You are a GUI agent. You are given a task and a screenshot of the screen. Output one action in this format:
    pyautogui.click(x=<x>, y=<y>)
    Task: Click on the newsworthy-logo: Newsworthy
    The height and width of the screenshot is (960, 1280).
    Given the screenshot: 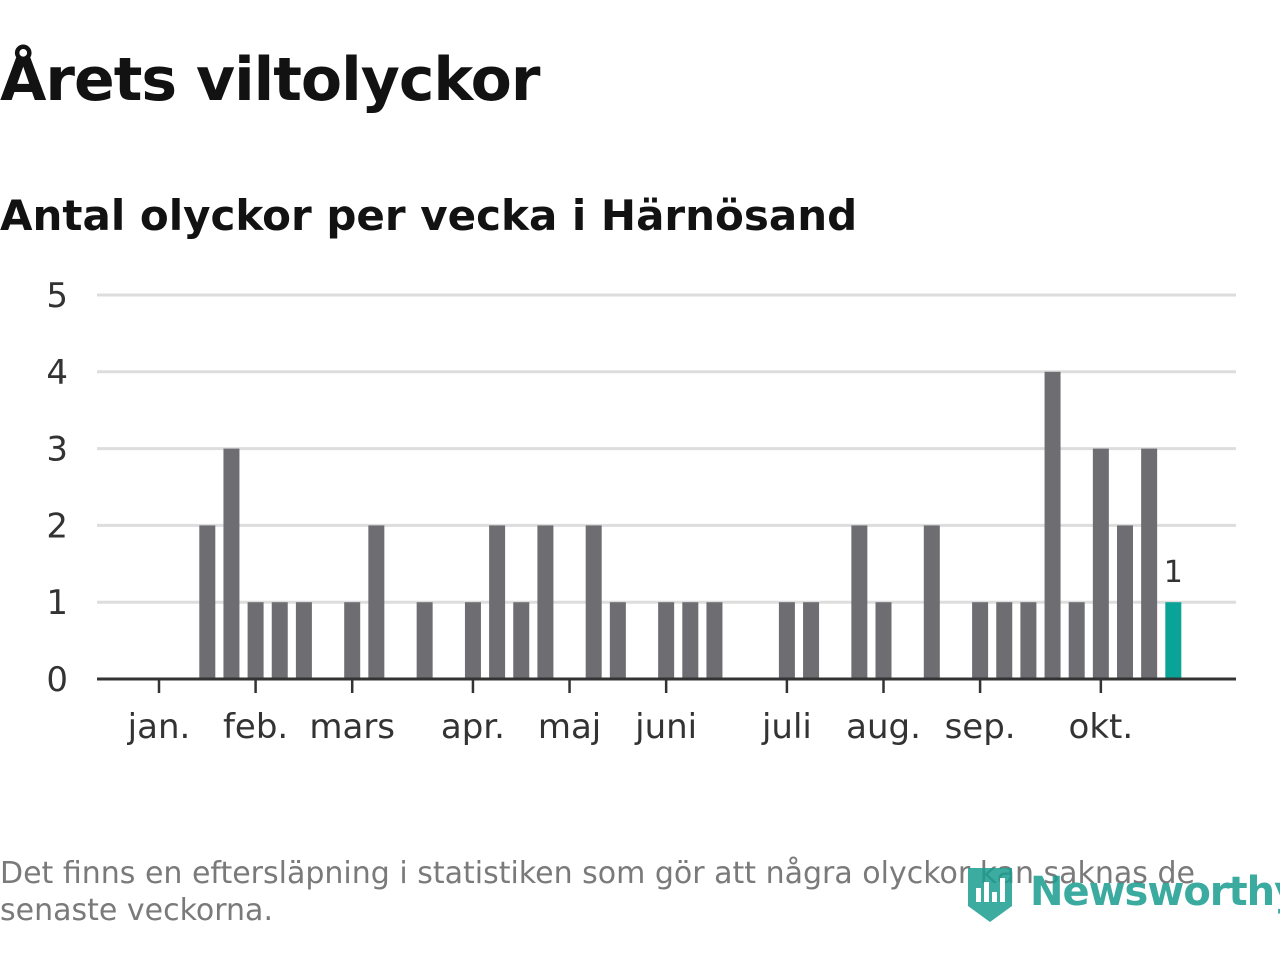 What is the action you would take?
    pyautogui.click(x=1122, y=892)
    